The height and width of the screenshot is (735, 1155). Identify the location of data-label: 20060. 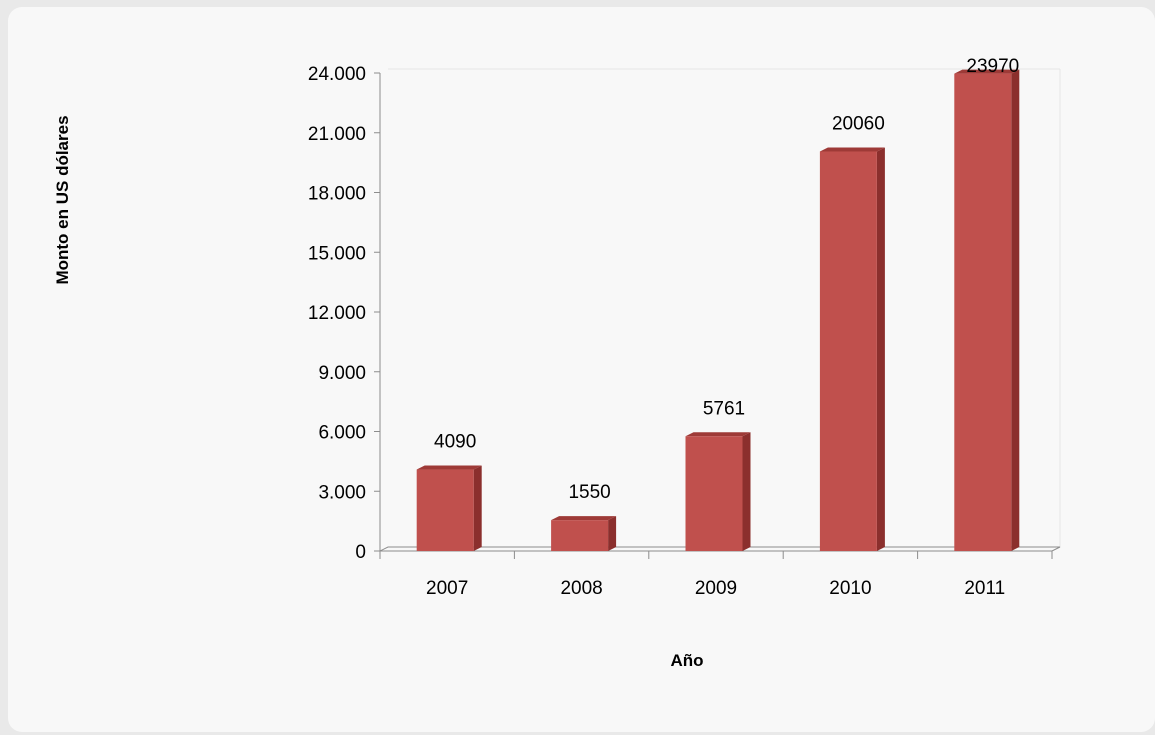
(858, 123).